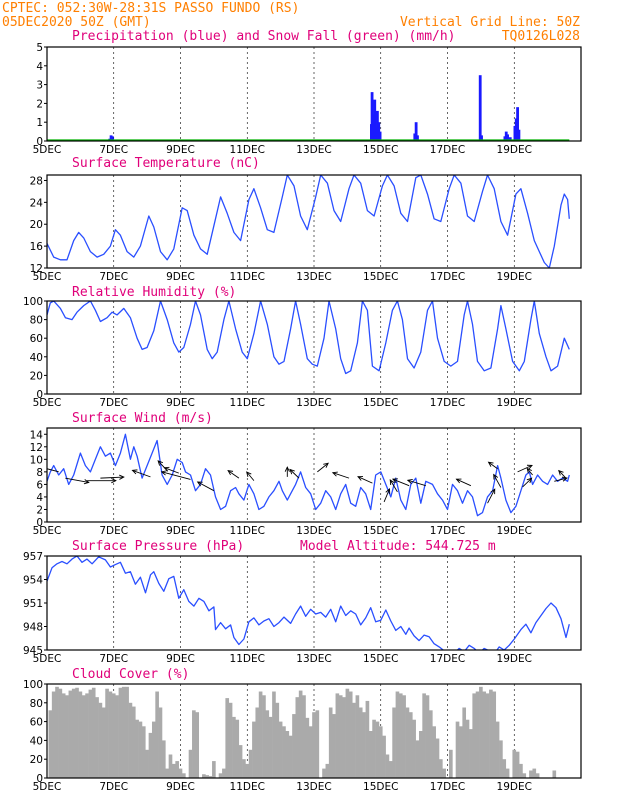 The height and width of the screenshot is (800, 618). I want to click on pressure-x-tick-label: 19DEC, so click(514, 659).